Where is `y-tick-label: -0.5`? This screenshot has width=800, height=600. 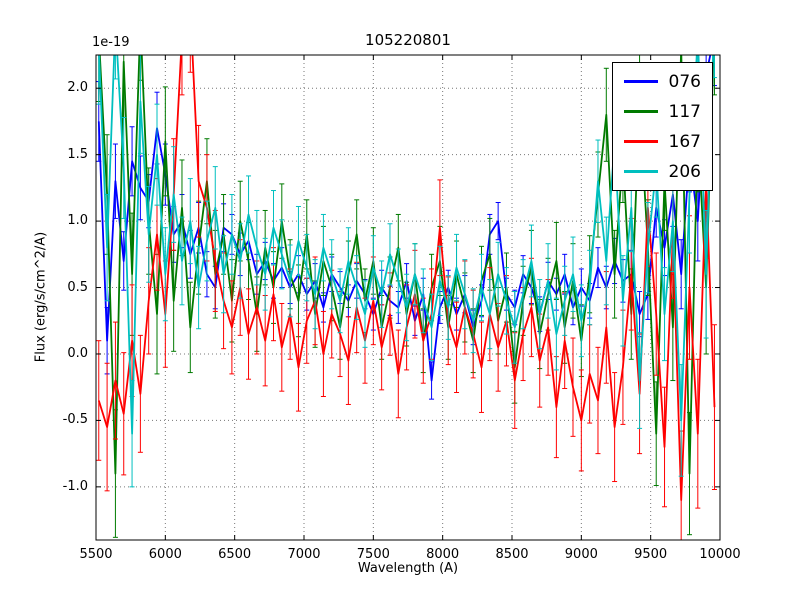
y-tick-label: -0.5 is located at coordinates (75, 420).